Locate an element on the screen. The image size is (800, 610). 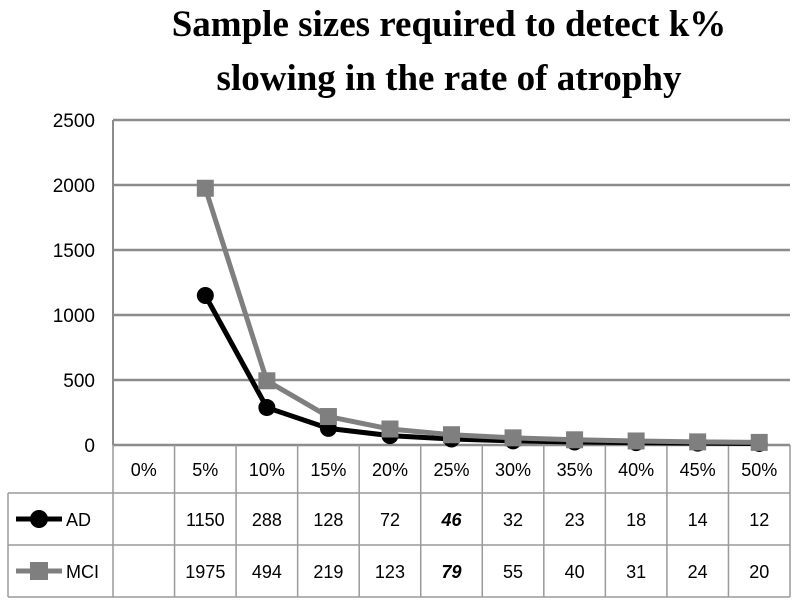
legend-series-name: MCI is located at coordinates (82, 572).